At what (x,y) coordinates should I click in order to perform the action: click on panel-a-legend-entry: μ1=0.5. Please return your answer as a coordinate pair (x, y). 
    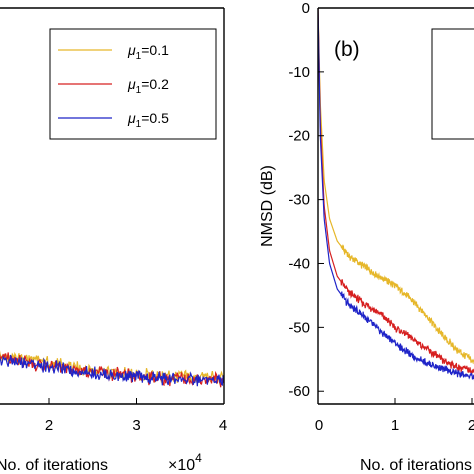
    Looking at the image, I should click on (148, 120).